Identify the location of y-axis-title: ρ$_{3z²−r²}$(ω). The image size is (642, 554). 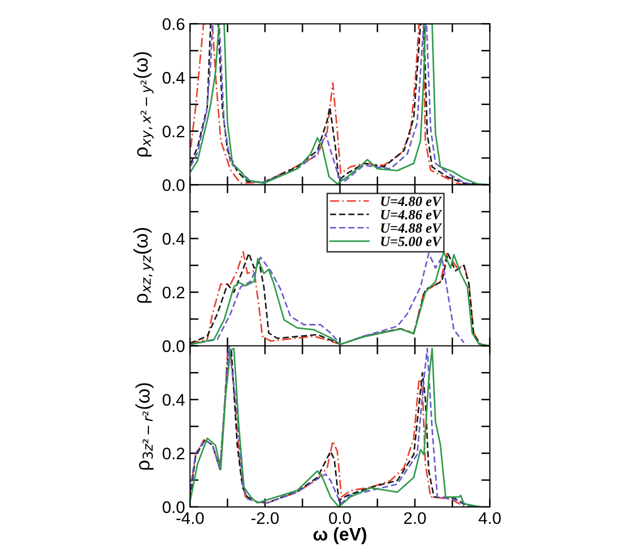
(144, 426).